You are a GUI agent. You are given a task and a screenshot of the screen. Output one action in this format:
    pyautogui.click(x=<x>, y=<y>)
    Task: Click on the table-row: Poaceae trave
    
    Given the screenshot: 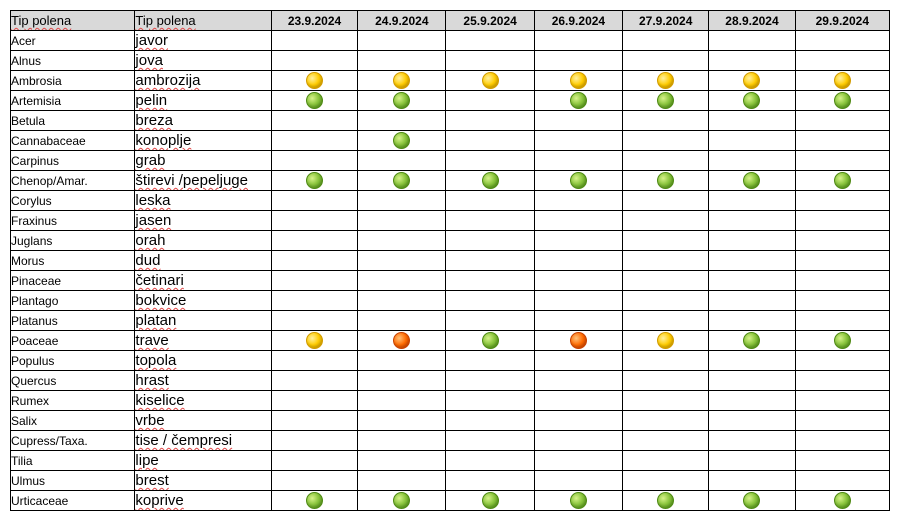 What is the action you would take?
    pyautogui.click(x=450, y=340)
    